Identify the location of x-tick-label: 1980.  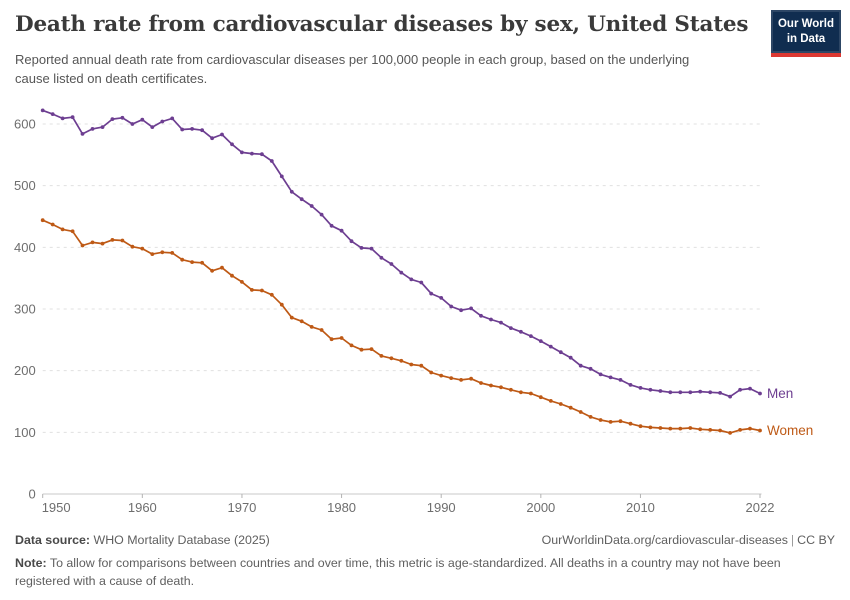
(341, 507).